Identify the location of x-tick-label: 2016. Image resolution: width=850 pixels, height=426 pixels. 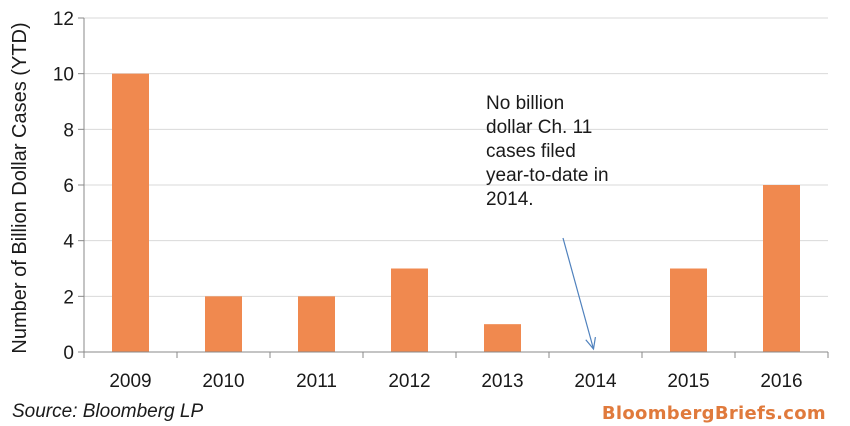
(781, 381).